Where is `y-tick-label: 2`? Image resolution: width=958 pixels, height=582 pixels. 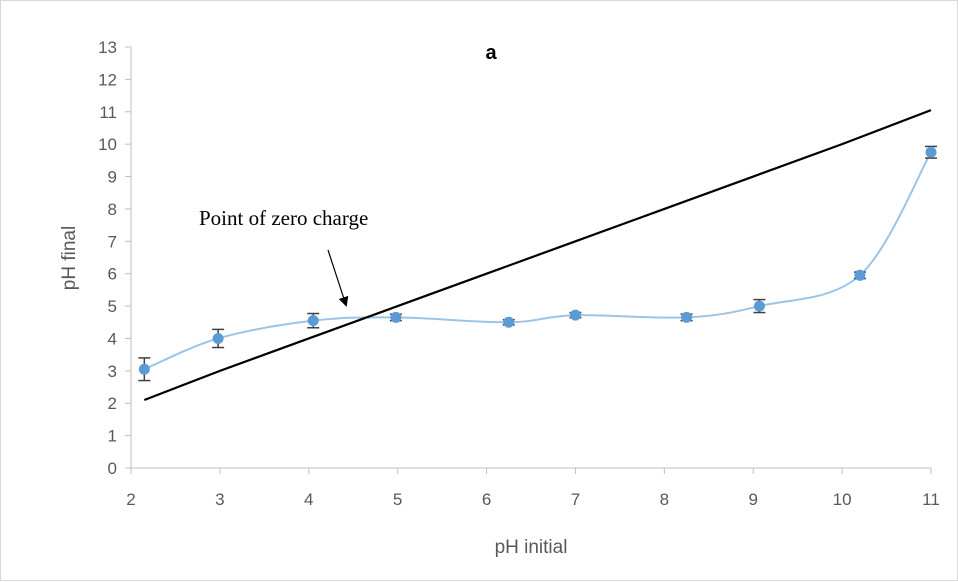
y-tick-label: 2 is located at coordinates (112, 403).